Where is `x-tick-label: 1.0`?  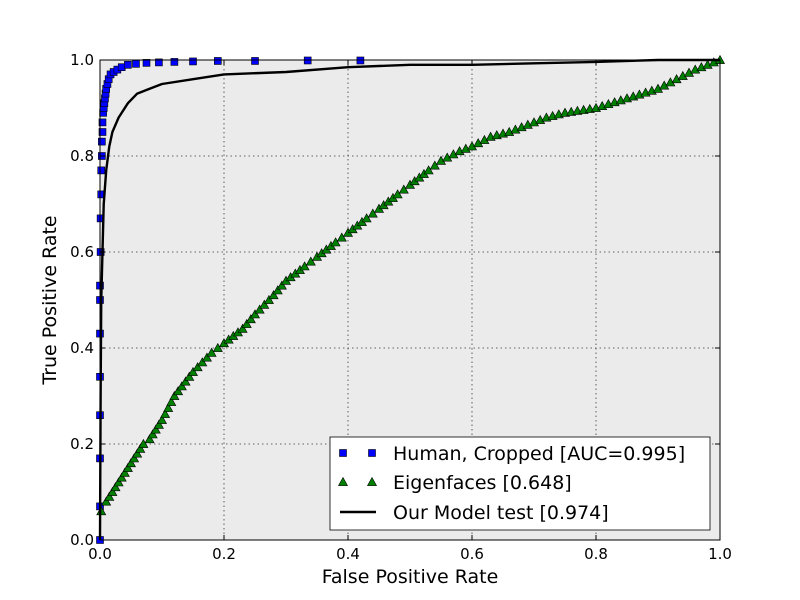
x-tick-label: 1.0 is located at coordinates (720, 554).